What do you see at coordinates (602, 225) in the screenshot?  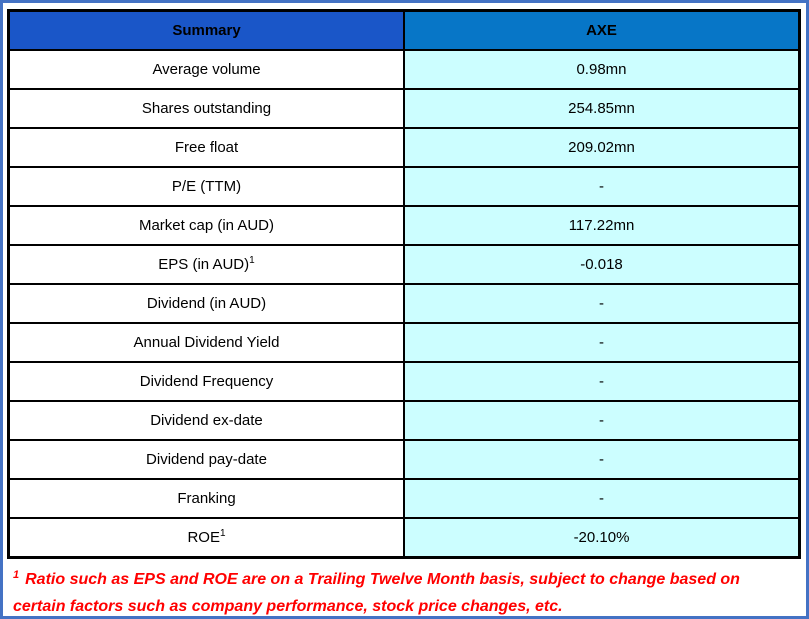 I see `row-value: 117.22mn` at bounding box center [602, 225].